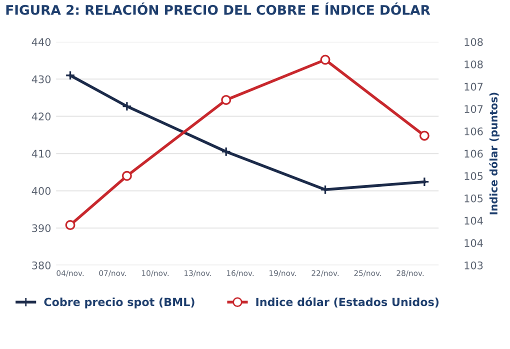 The width and height of the screenshot is (510, 349). Describe the element at coordinates (473, 265) in the screenshot. I see `y2-tick-label: 103` at that location.